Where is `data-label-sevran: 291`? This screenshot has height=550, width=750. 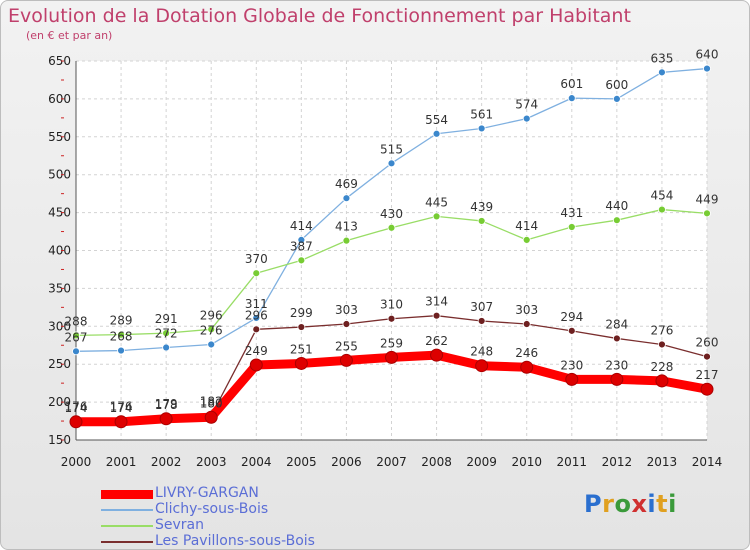
data-label-sevran: 291 is located at coordinates (166, 319).